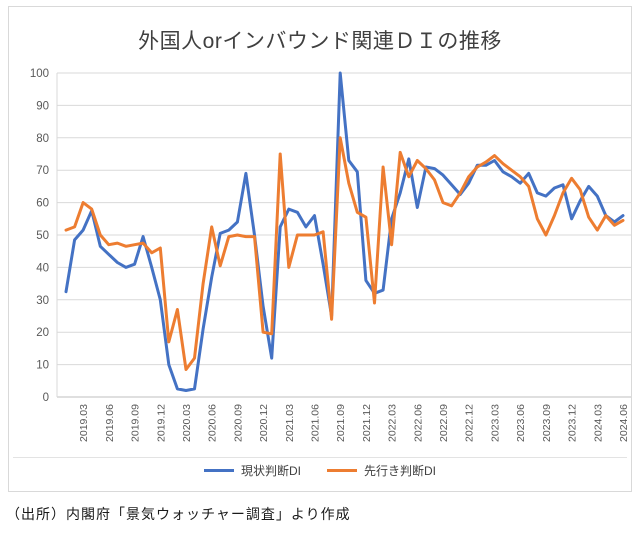 This screenshot has height=533, width=640. Describe the element at coordinates (42, 139) in the screenshot. I see `y-tick-label: 80` at that location.